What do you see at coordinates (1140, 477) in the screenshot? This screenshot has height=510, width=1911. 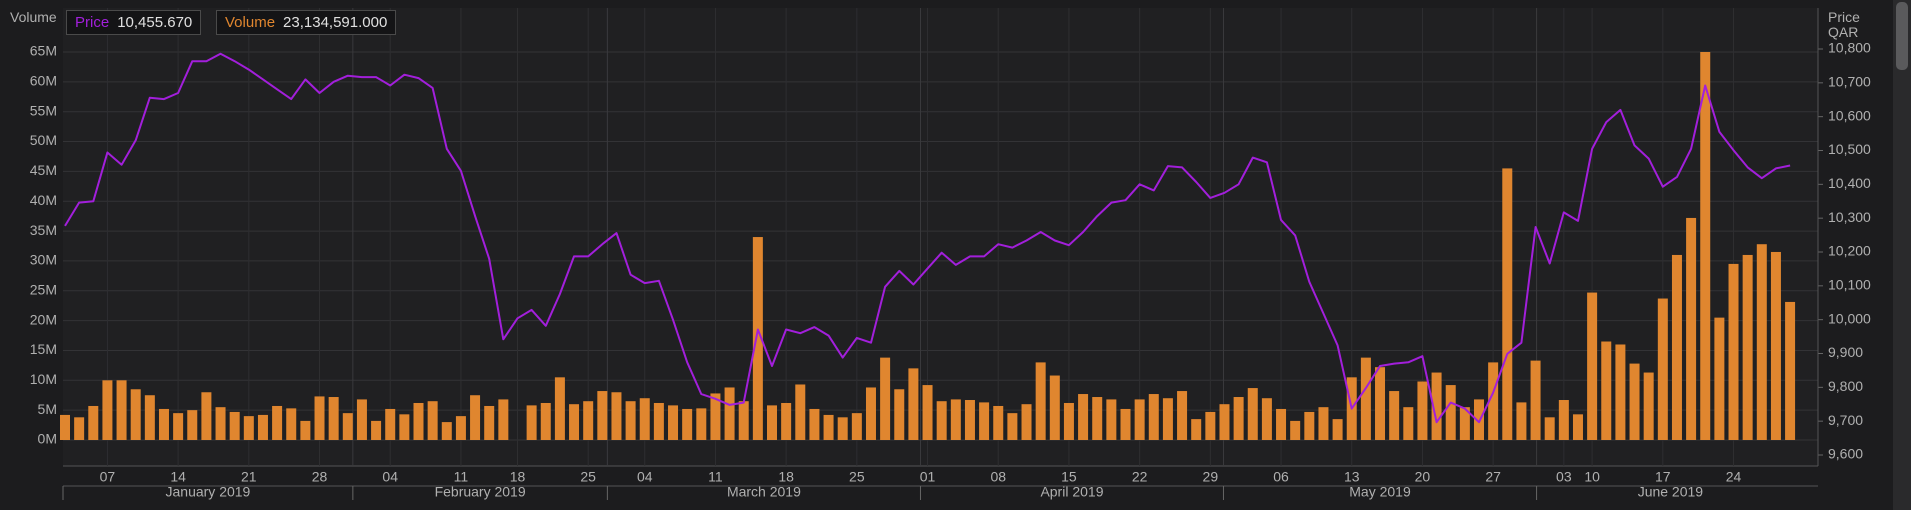 I see `x-tick-label: 22` at bounding box center [1140, 477].